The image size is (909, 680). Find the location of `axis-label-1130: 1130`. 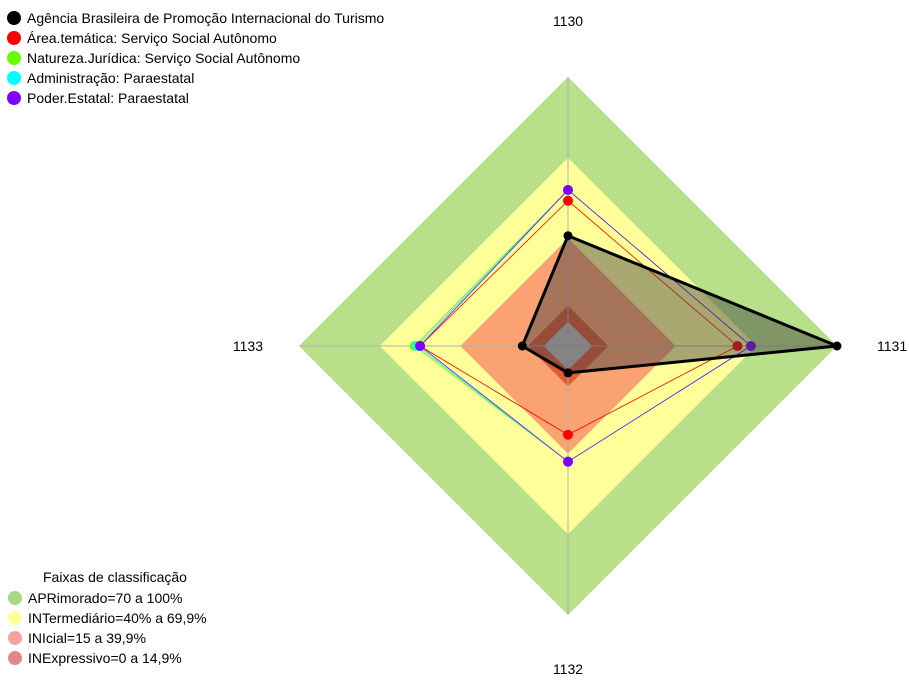

axis-label-1130: 1130 is located at coordinates (568, 21).